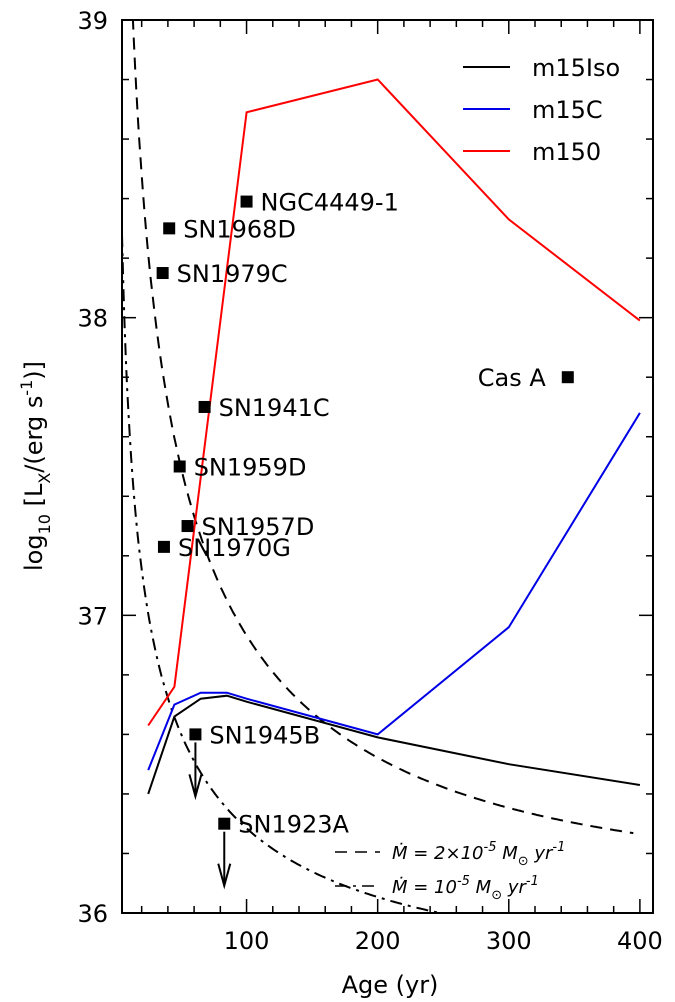 Image resolution: width=675 pixels, height=1002 pixels. What do you see at coordinates (92, 914) in the screenshot?
I see `y-tick-label: 36` at bounding box center [92, 914].